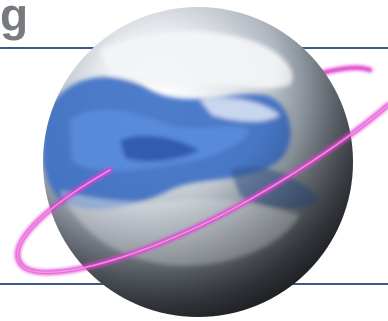  I want to click on logo-text-fragment: g, so click(14, 20).